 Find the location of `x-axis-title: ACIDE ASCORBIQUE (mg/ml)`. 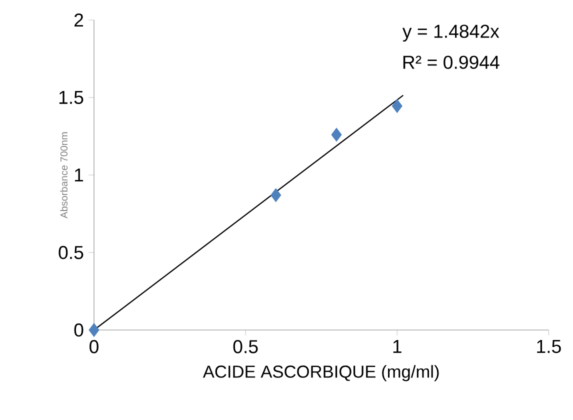

x-axis-title: ACIDE ASCORBIQUE (mg/ml) is located at coordinates (320, 373).